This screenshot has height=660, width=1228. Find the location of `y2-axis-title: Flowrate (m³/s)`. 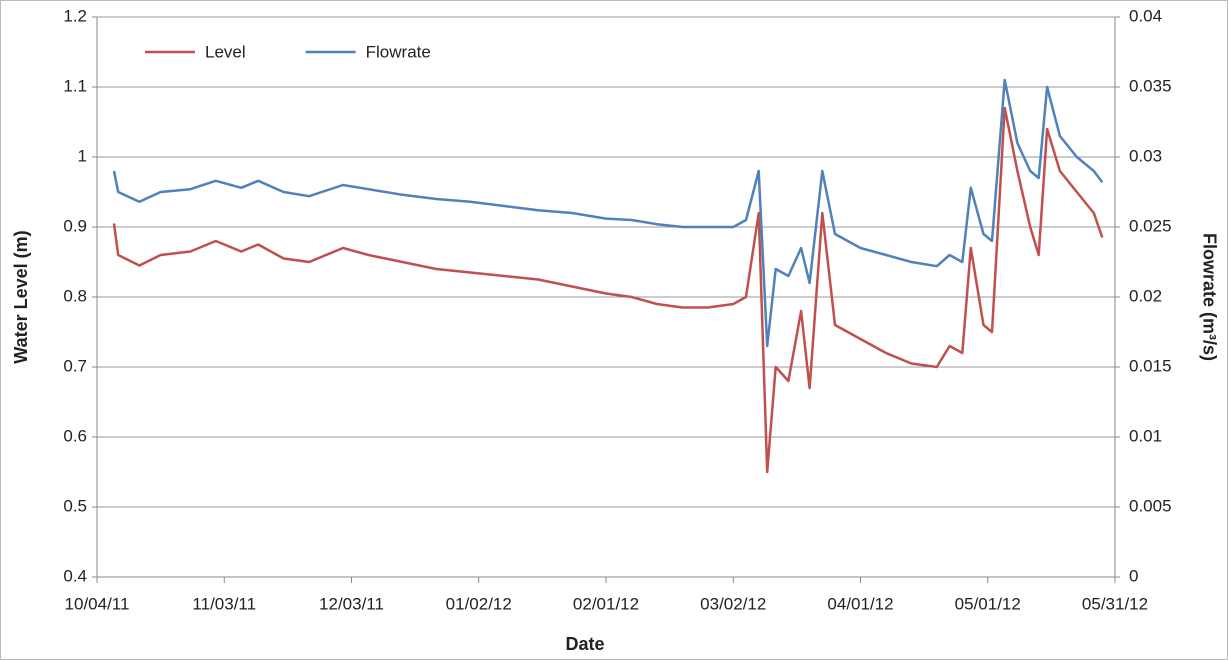

y2-axis-title: Flowrate (m³/s) is located at coordinates (1209, 297).